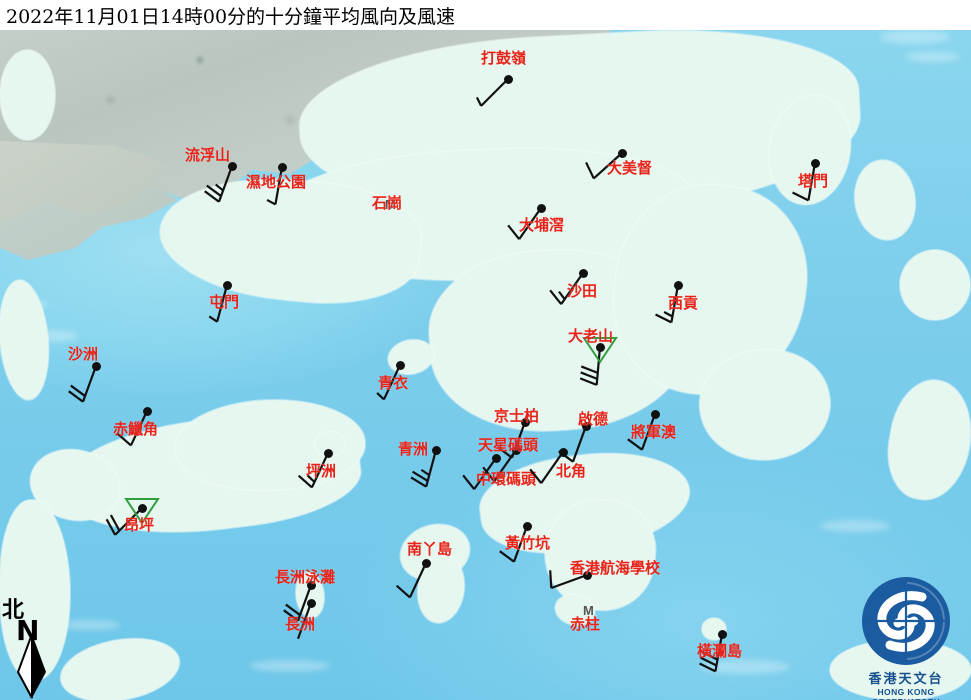  I want to click on hko-emblem-icon, so click(906, 621).